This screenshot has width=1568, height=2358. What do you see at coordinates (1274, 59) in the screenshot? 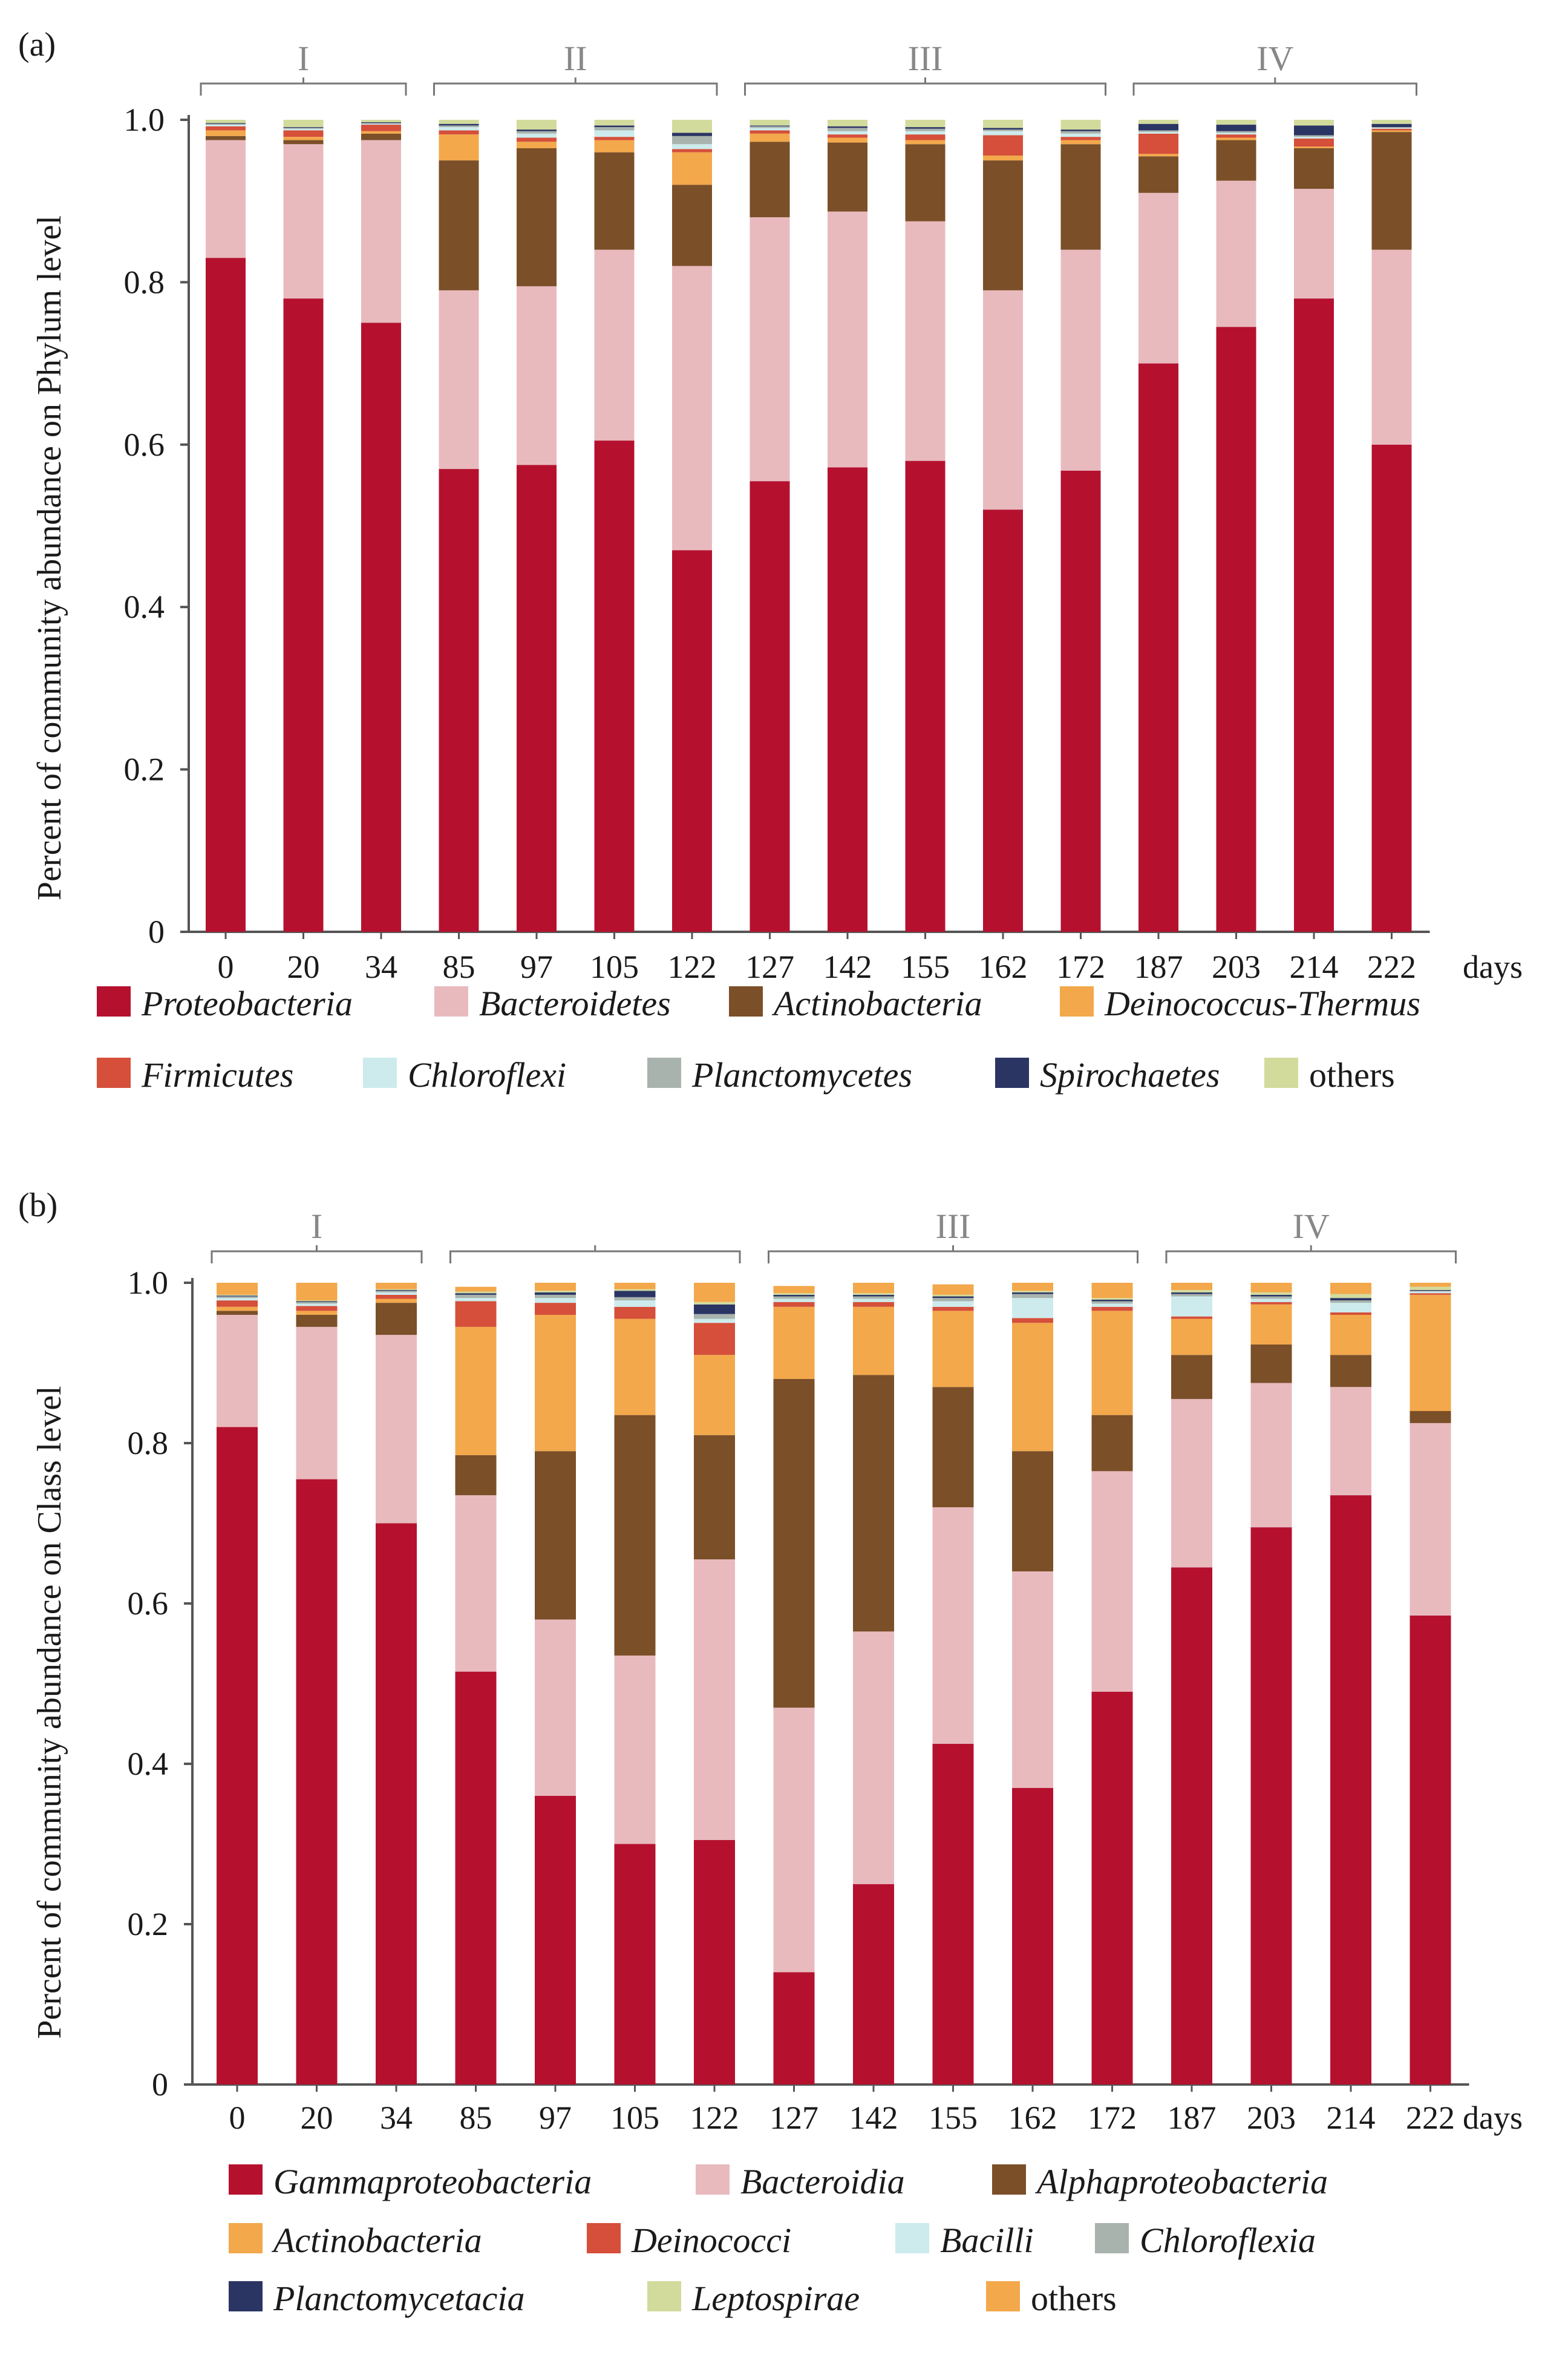
I see `panel-a-group-label: IV` at bounding box center [1274, 59].